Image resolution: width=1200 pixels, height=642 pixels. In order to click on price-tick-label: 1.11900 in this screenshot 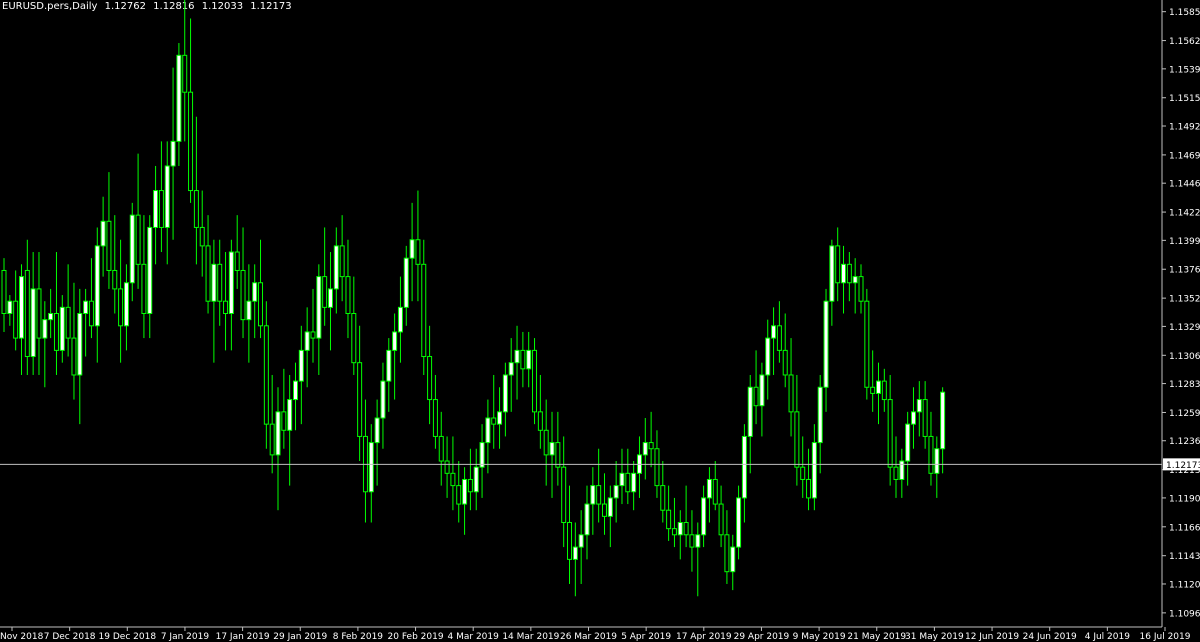, I will do `click(1184, 499)`.